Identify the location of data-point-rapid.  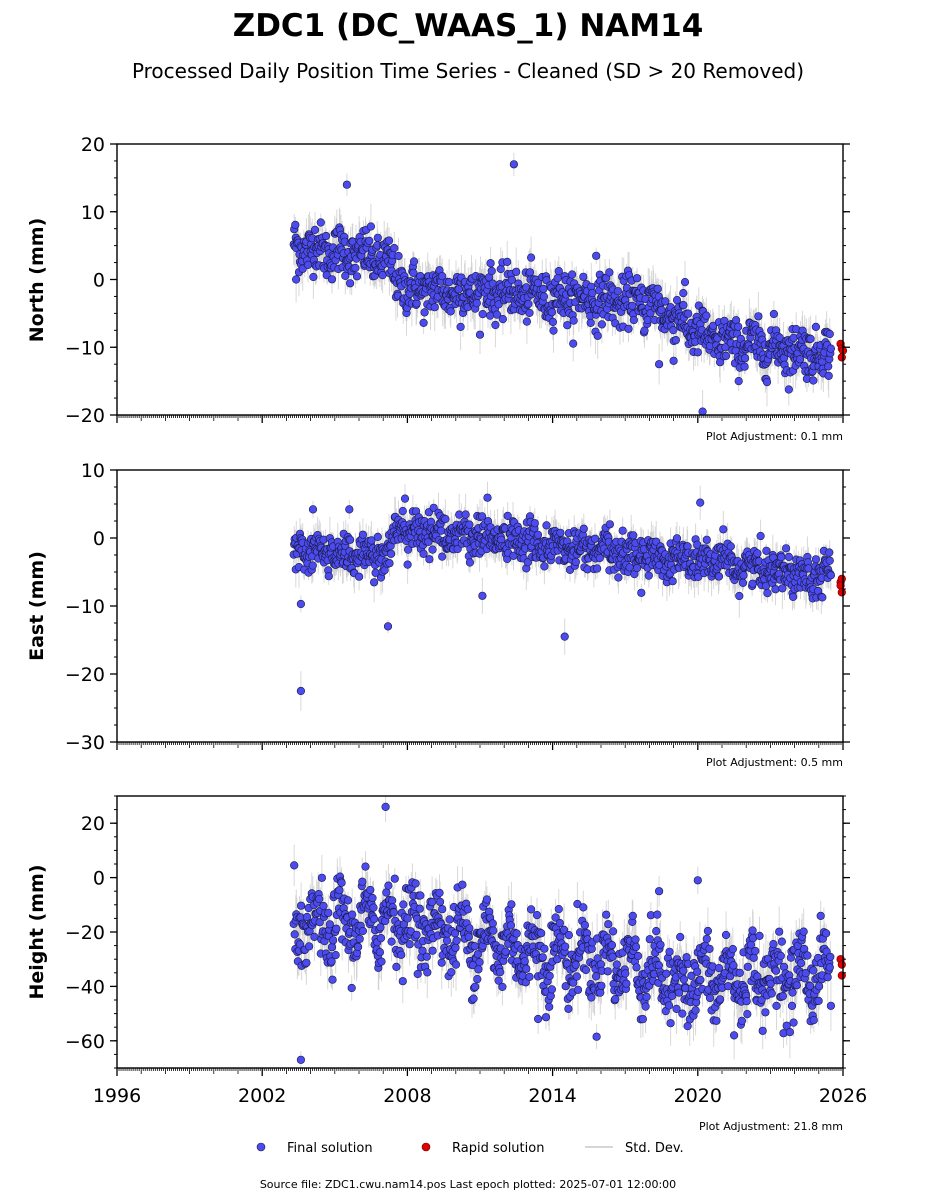
(841, 357).